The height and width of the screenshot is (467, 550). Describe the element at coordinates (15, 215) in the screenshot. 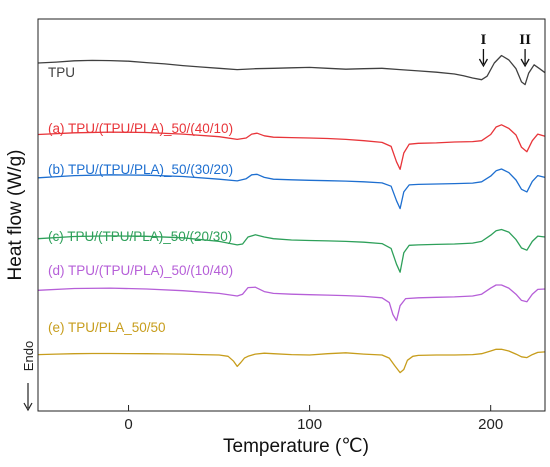

I see `y-axis-title: Heat flow (W/g)` at that location.